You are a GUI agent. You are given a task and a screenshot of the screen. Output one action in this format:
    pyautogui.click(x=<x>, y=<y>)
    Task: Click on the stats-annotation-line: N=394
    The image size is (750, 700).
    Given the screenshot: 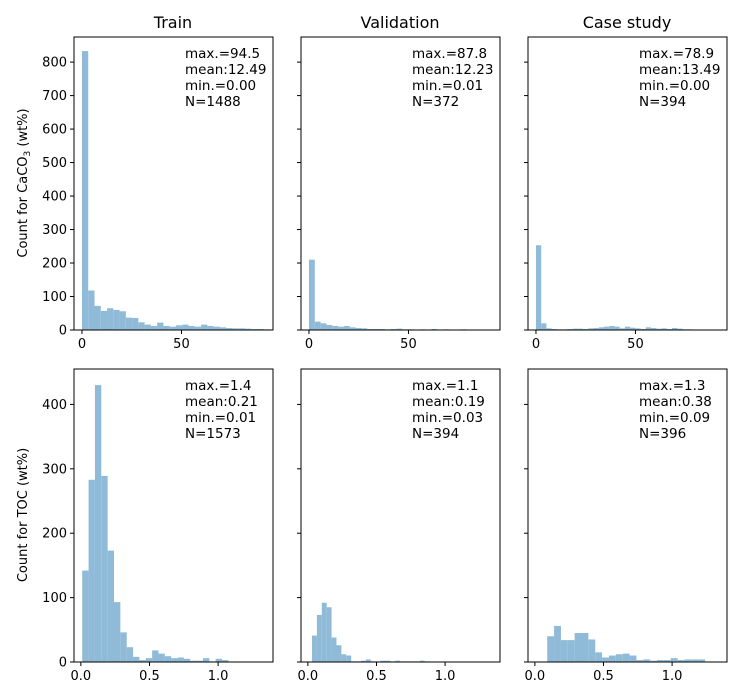 What is the action you would take?
    pyautogui.click(x=662, y=102)
    